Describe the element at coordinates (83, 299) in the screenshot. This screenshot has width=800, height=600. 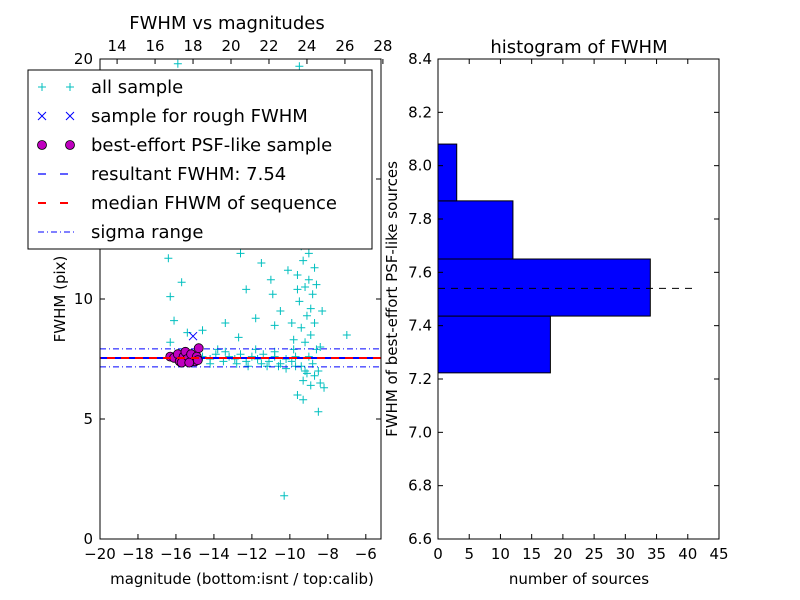
I see `y-tick-label: 10` at that location.